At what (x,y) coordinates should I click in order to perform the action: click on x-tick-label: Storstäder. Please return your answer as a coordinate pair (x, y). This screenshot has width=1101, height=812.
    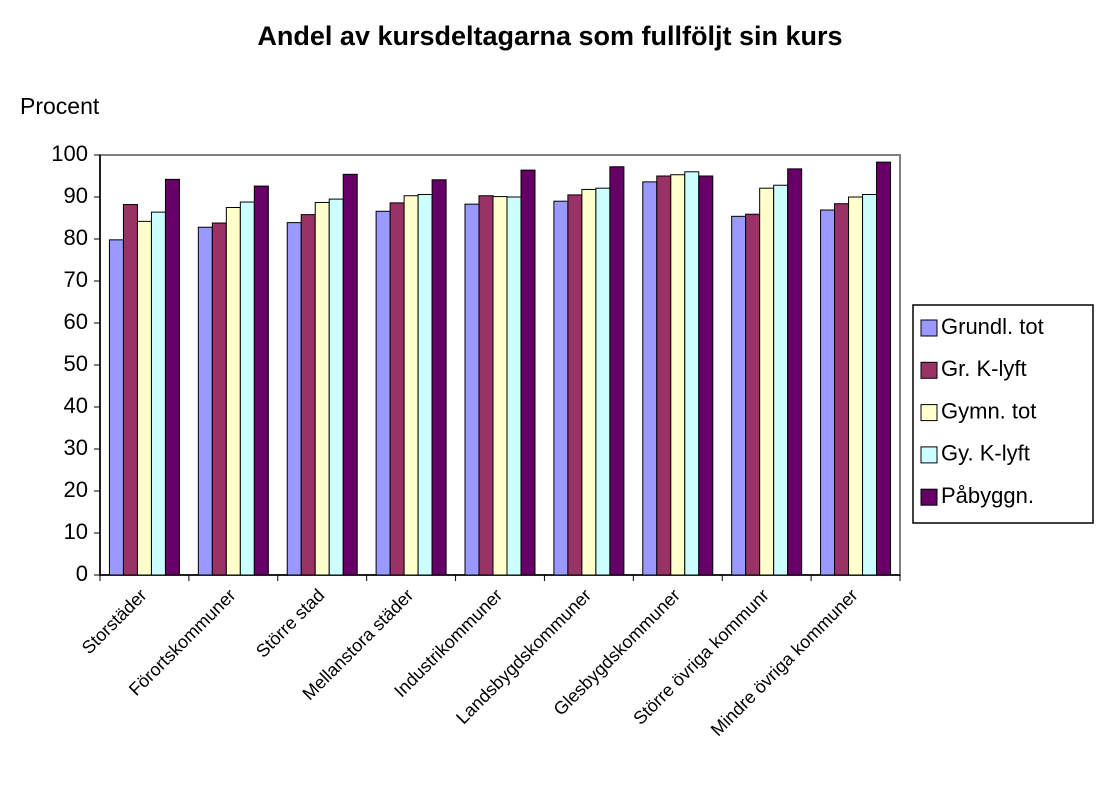
    Looking at the image, I should click on (114, 621).